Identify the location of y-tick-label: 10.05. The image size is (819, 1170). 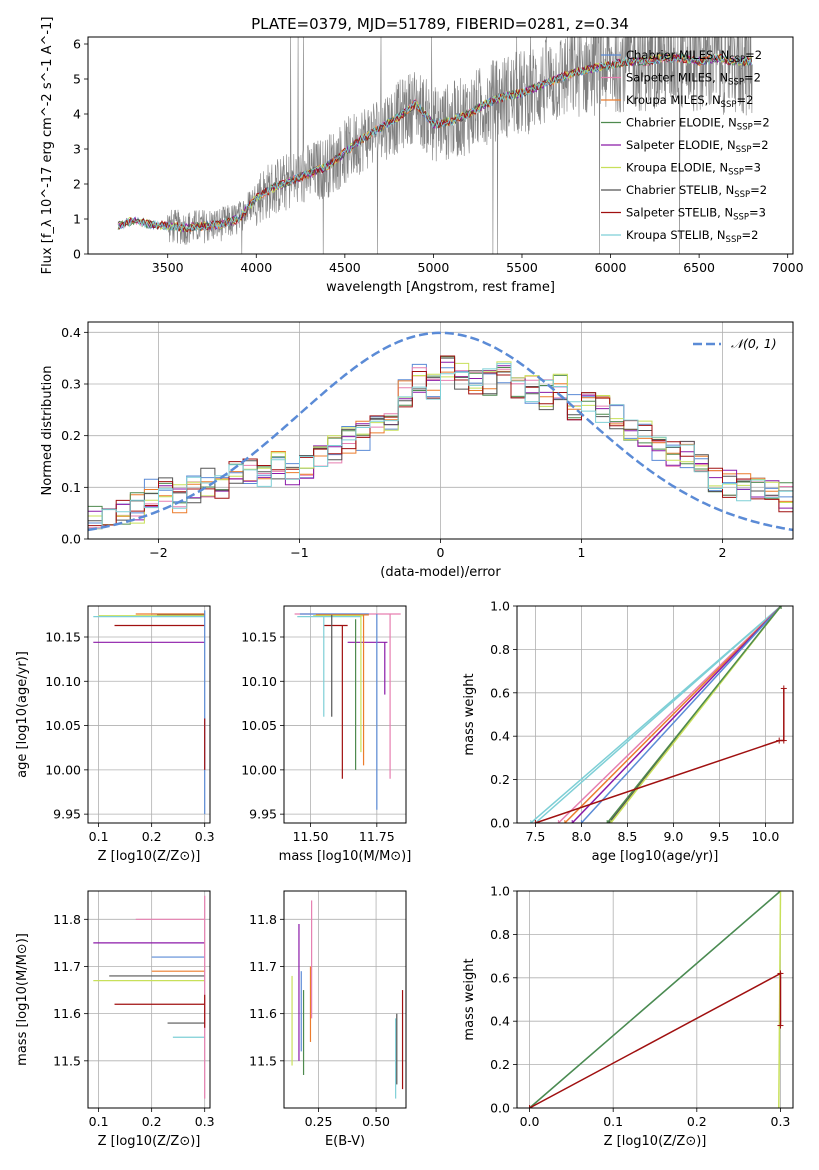
(63, 725).